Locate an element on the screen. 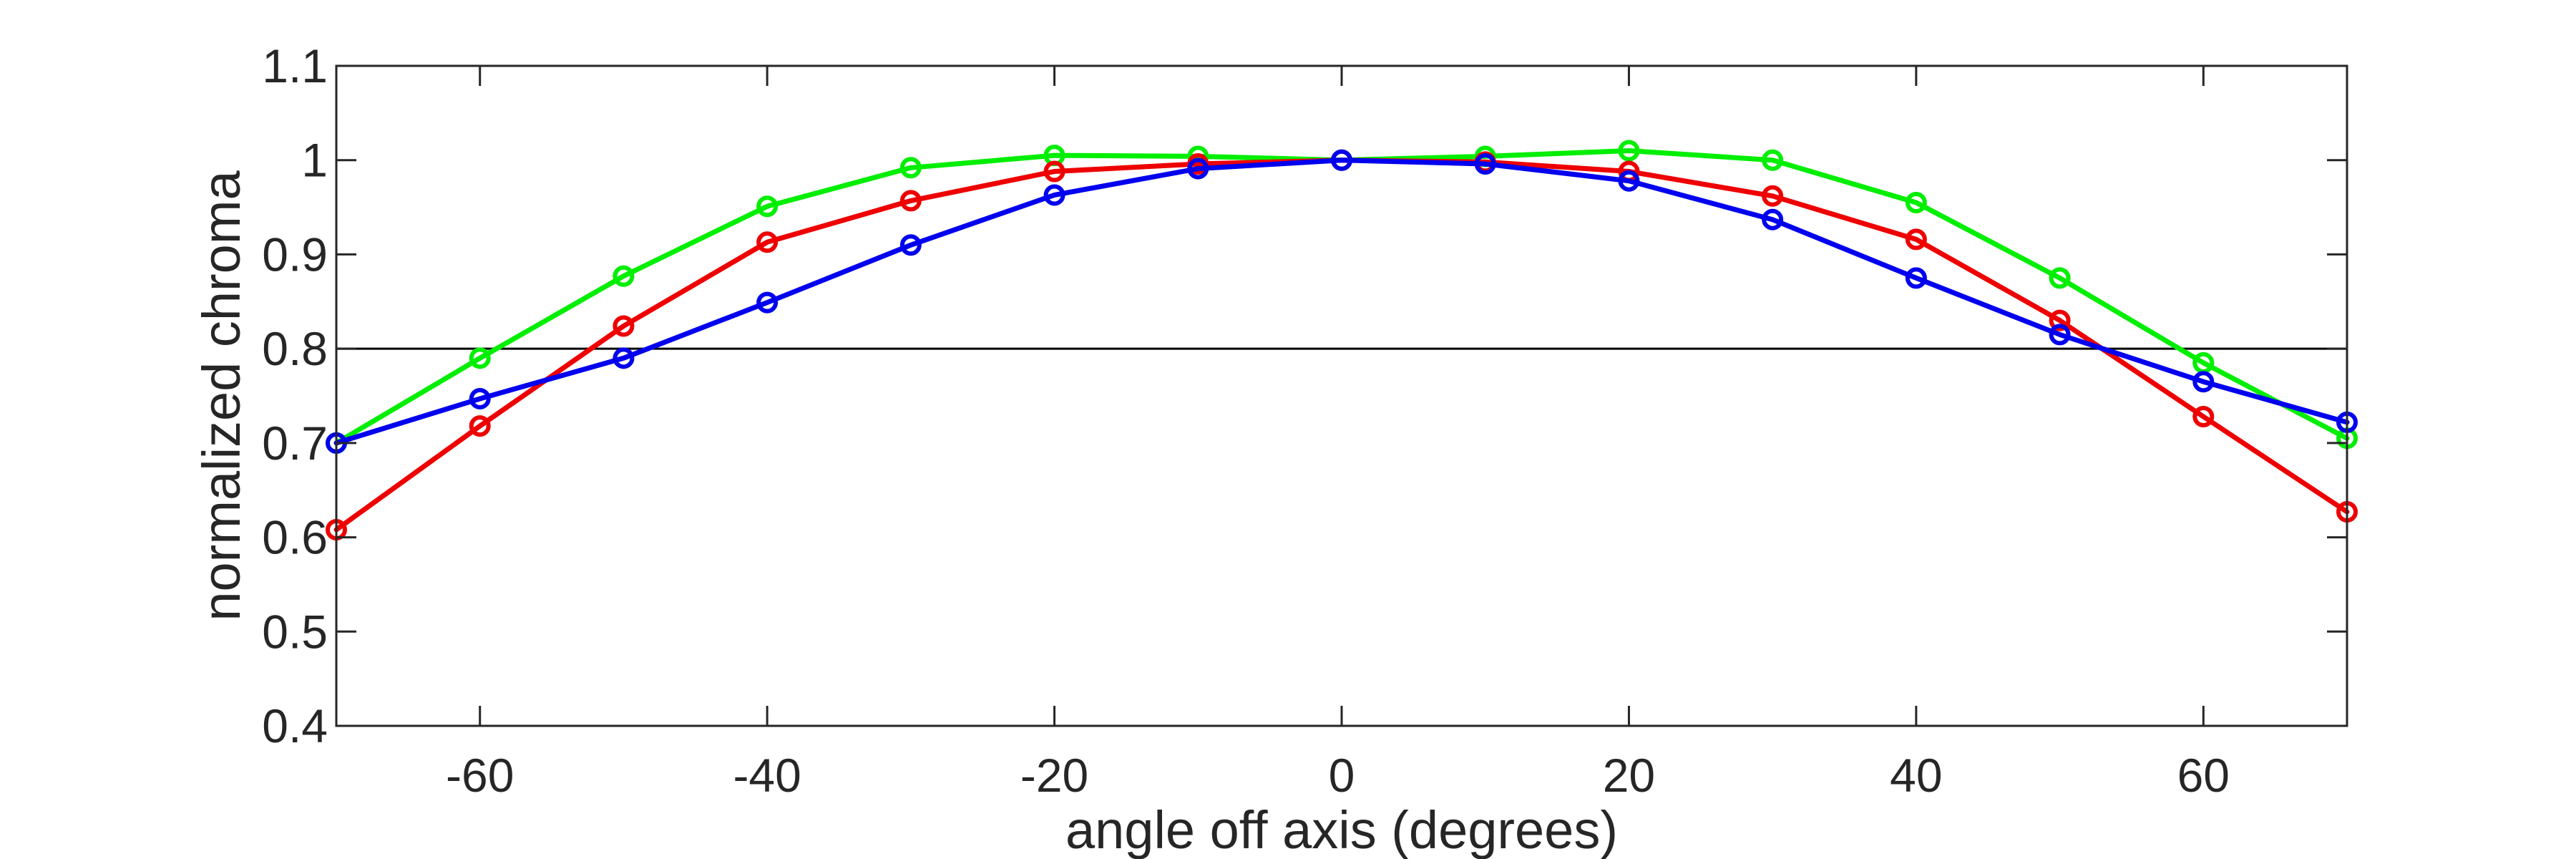  x-tick-label: -20 is located at coordinates (1054, 775).